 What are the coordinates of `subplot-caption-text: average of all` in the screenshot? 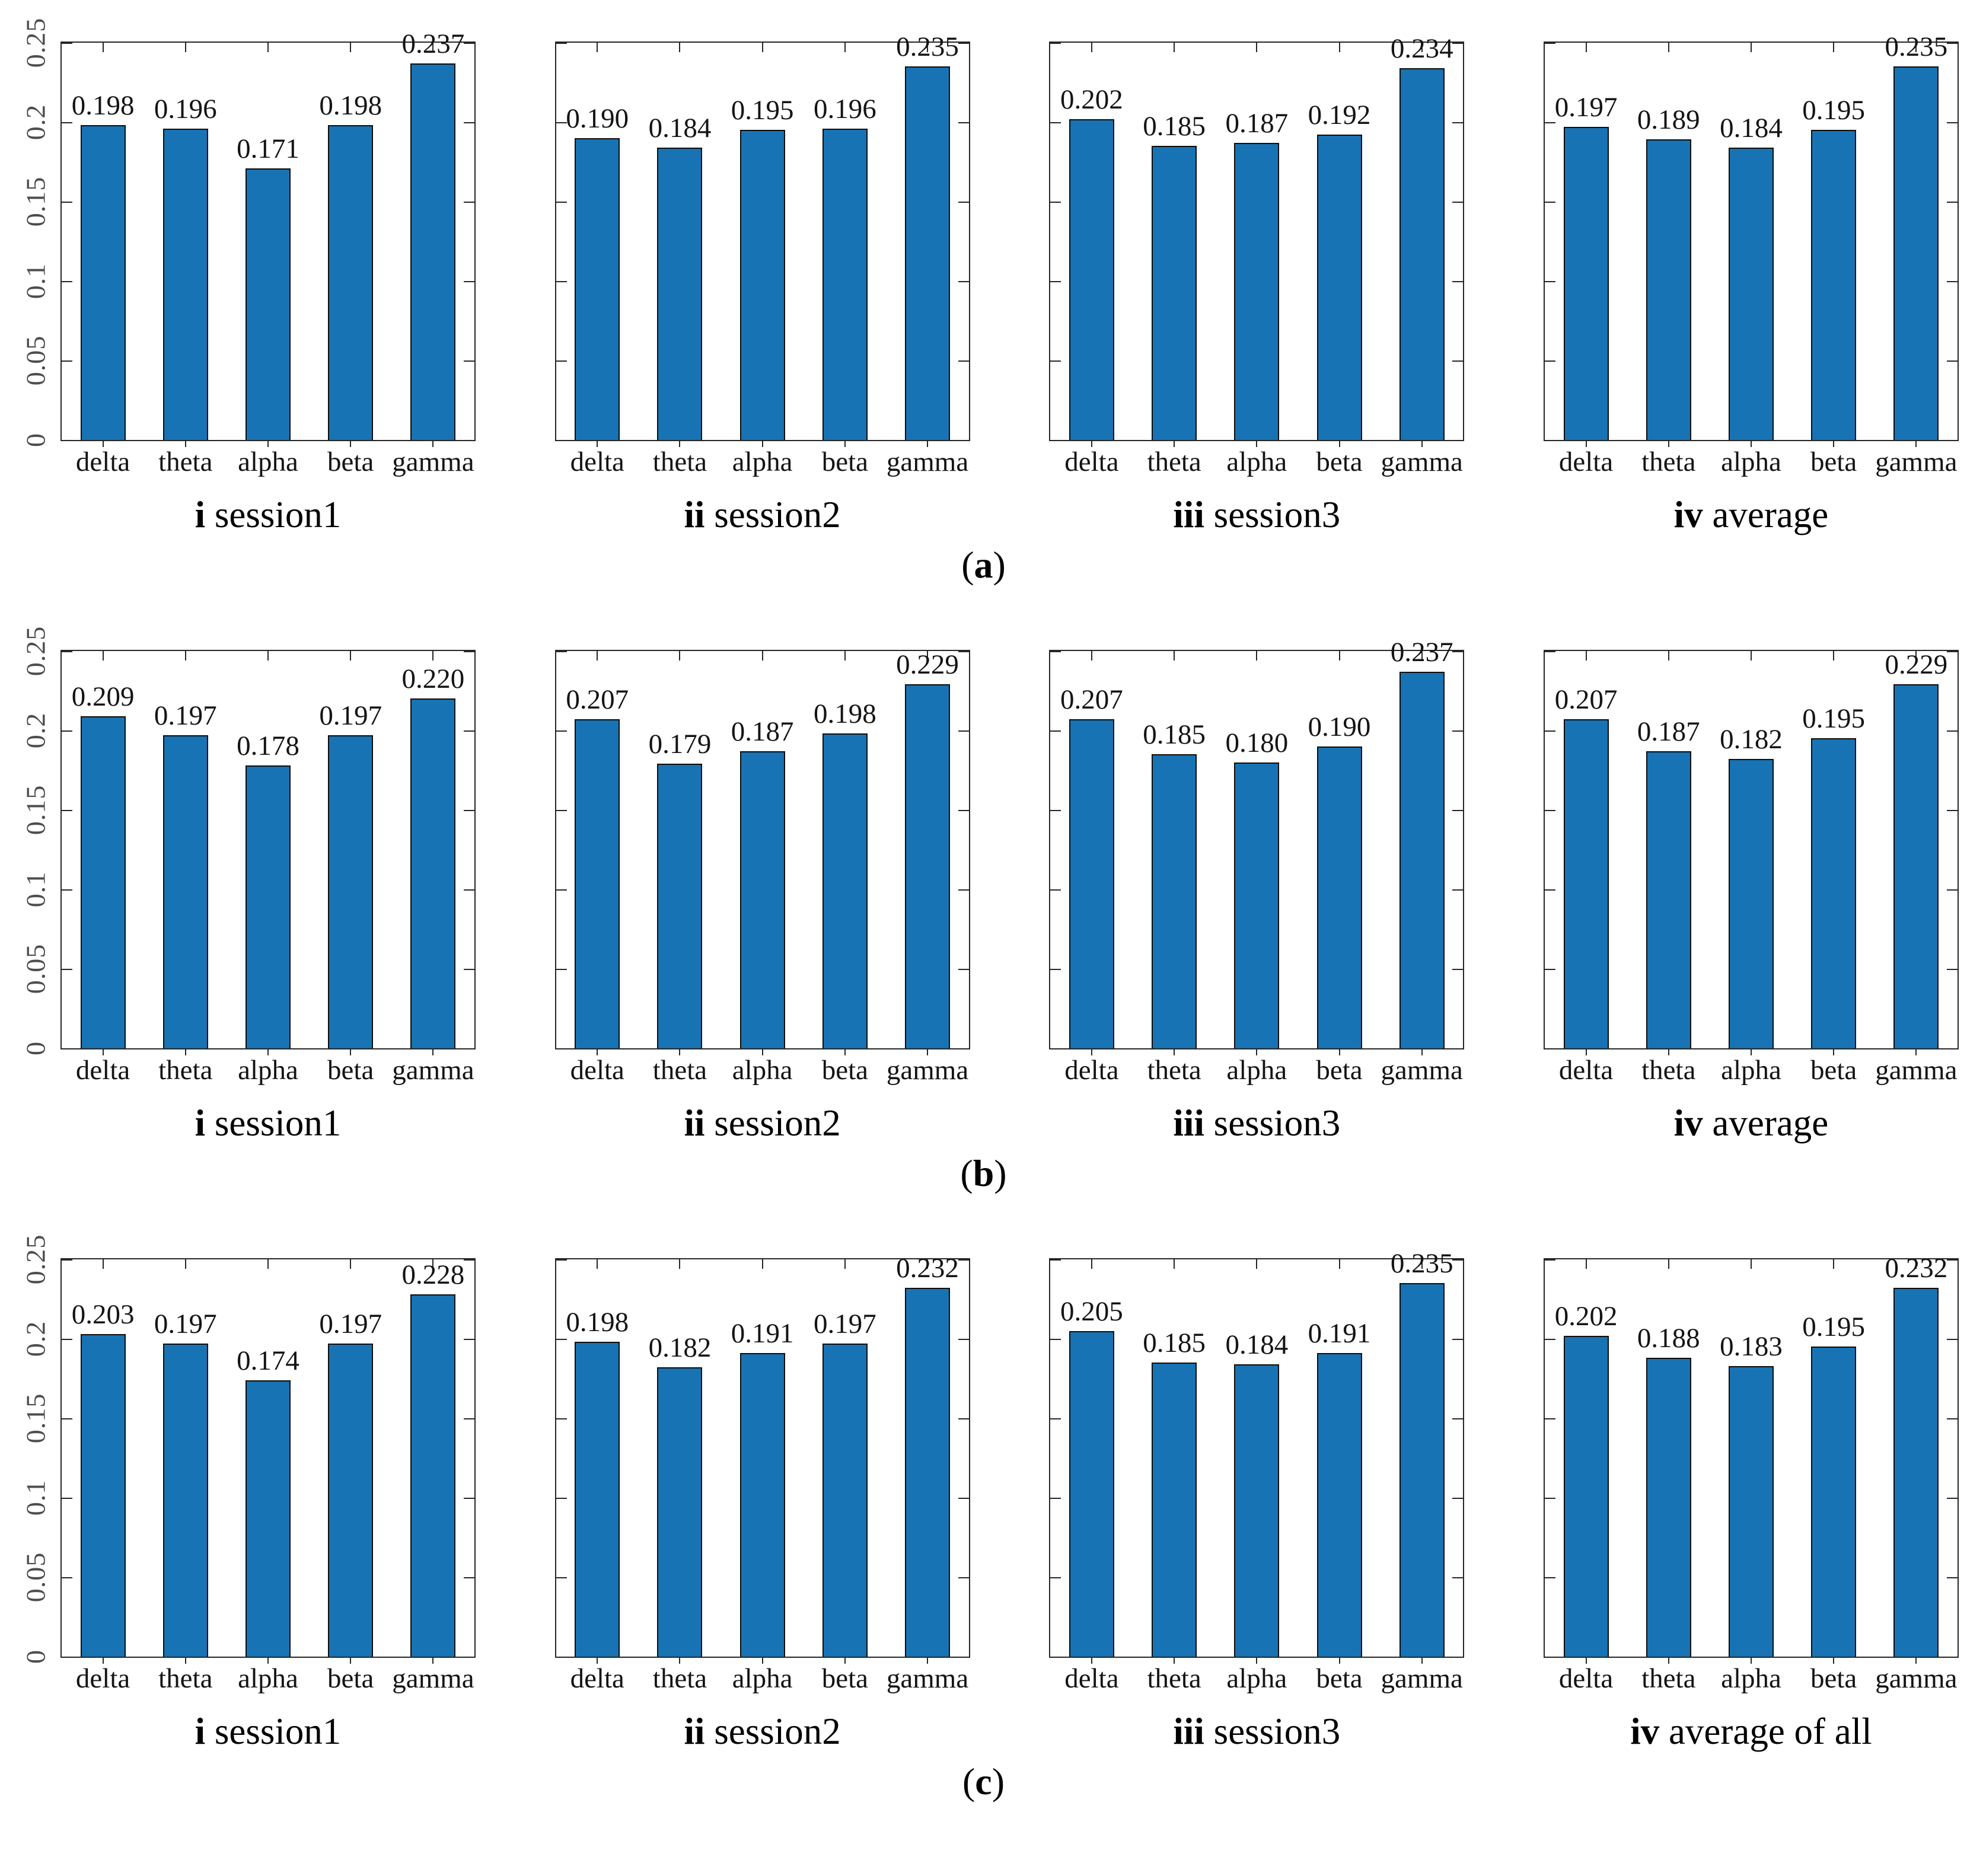 It's located at (1765, 1731).